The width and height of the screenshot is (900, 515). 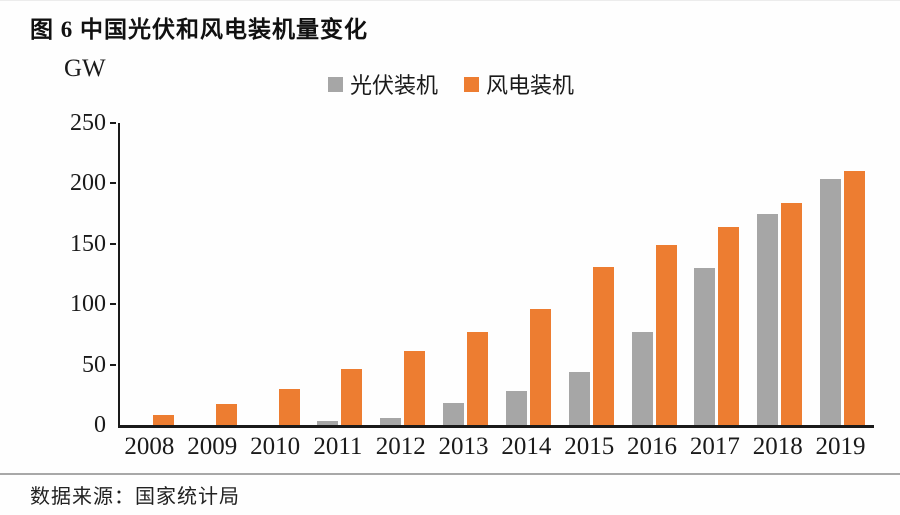 What do you see at coordinates (454, 414) in the screenshot?
I see `bar-pv-2013` at bounding box center [454, 414].